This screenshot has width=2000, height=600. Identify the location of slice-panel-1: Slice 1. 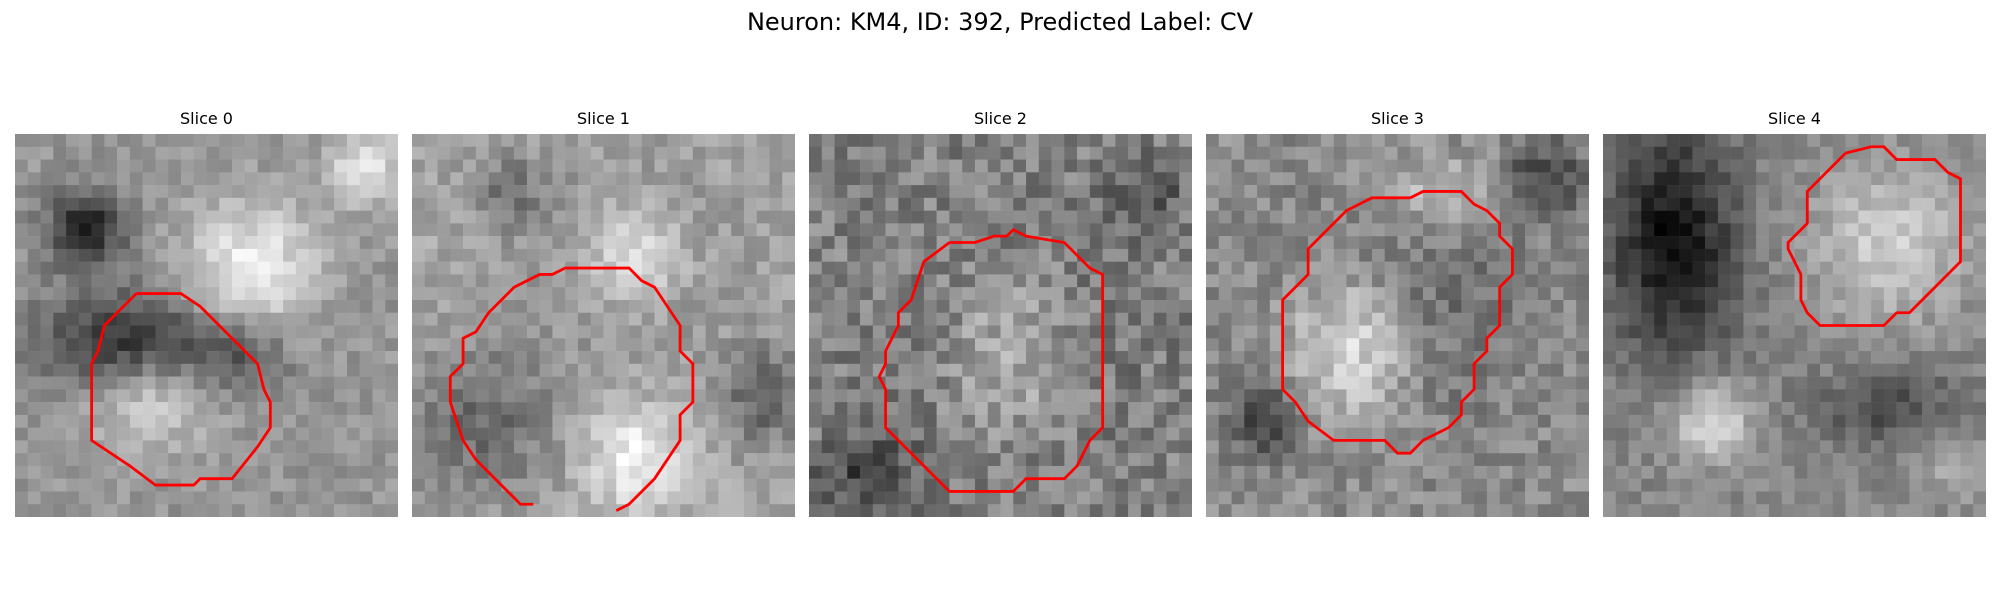
(603, 312).